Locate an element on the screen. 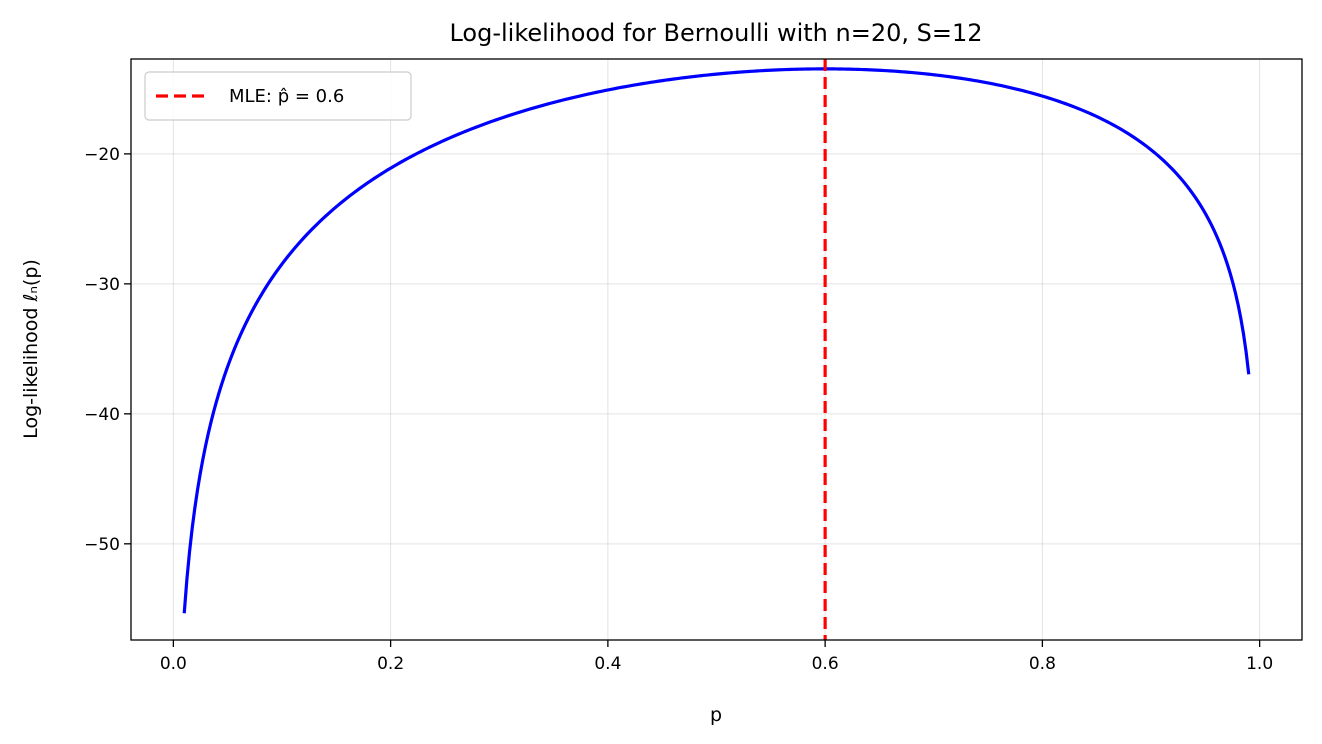 The image size is (1322, 744). y-axis-ticks: −20 −30 −40 −50 is located at coordinates (107, 350).